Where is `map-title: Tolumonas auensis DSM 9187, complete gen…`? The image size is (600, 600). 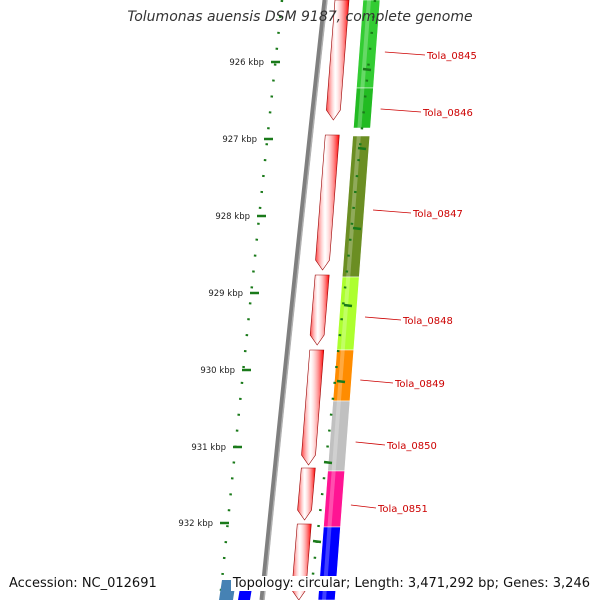 map-title: Tolumonas auensis DSM 9187, complete gen… is located at coordinates (300, 17).